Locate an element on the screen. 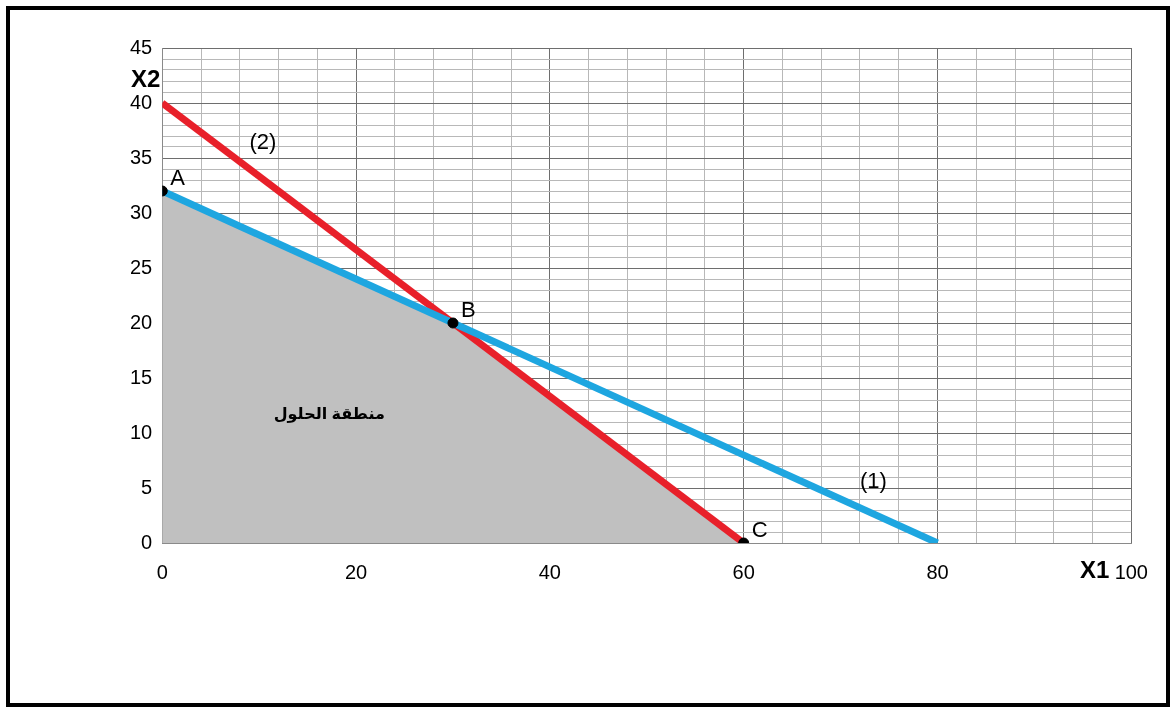 Image resolution: width=1174 pixels, height=711 pixels. y-tick-label: 25 is located at coordinates (141, 266).